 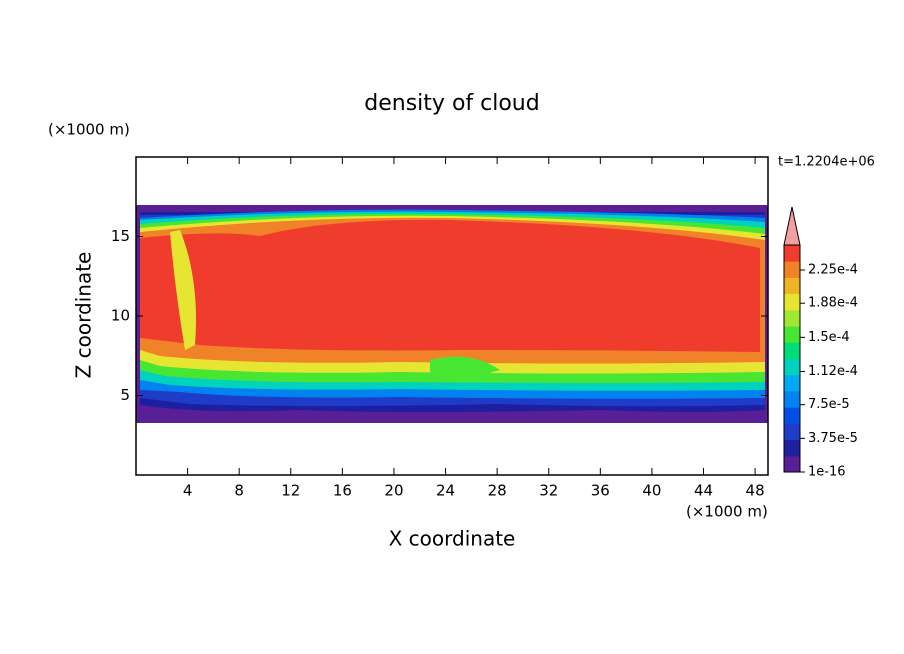 What do you see at coordinates (89, 130) in the screenshot?
I see `y-unit: (×1000 m)` at bounding box center [89, 130].